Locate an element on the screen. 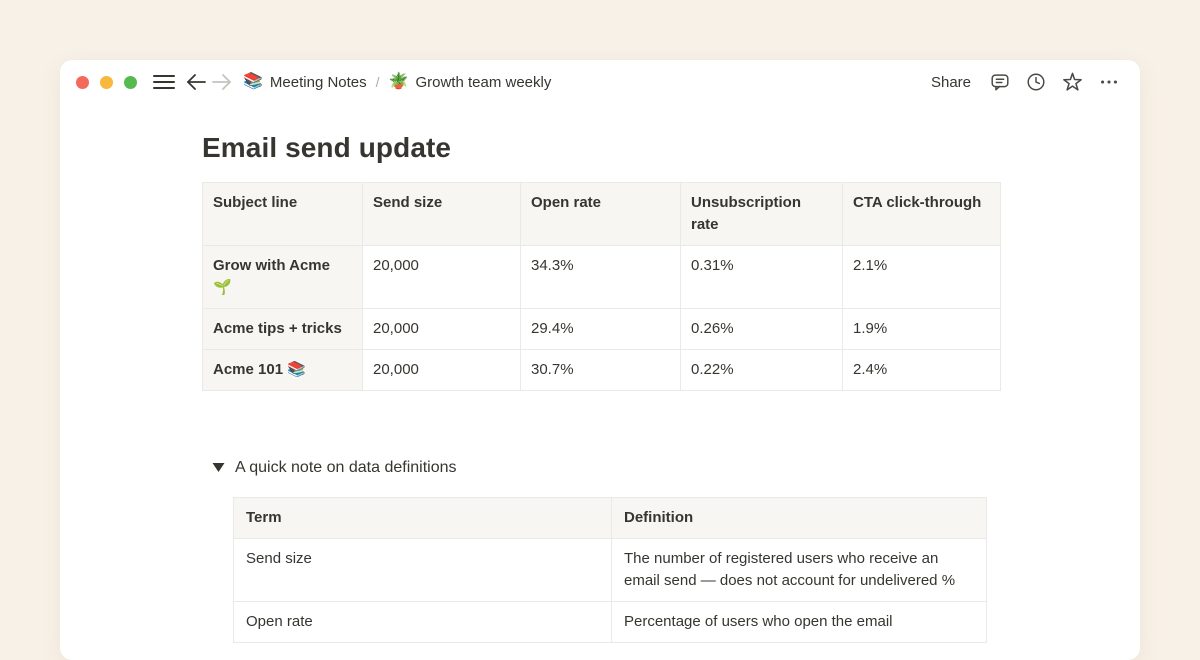 This screenshot has width=1200, height=660. close-button is located at coordinates (82, 82).